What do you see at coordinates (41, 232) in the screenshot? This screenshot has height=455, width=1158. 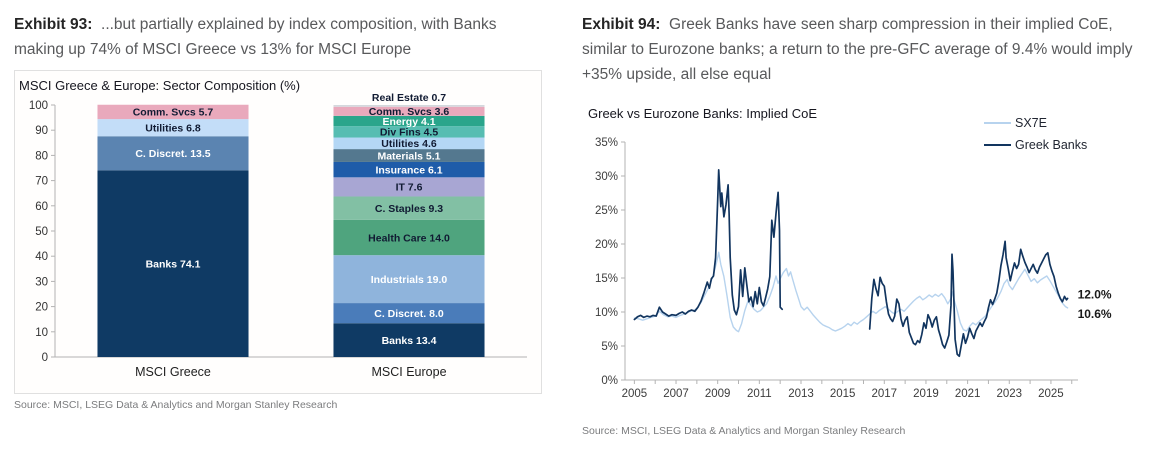 I see `svg-text: 50` at bounding box center [41, 232].